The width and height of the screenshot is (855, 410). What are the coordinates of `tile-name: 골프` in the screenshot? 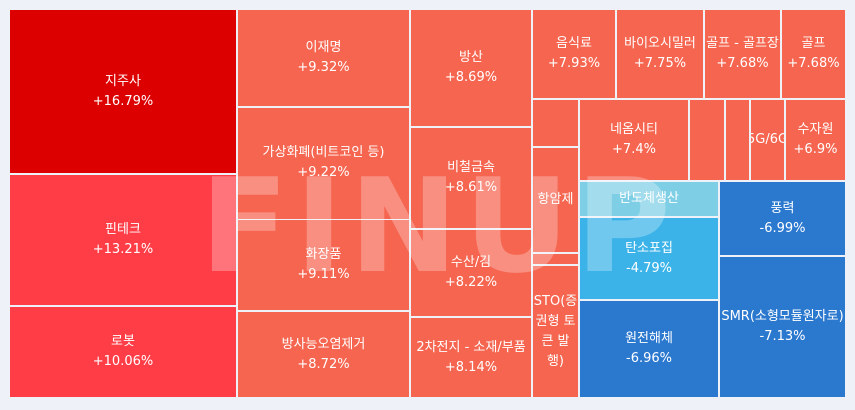 It's located at (813, 43).